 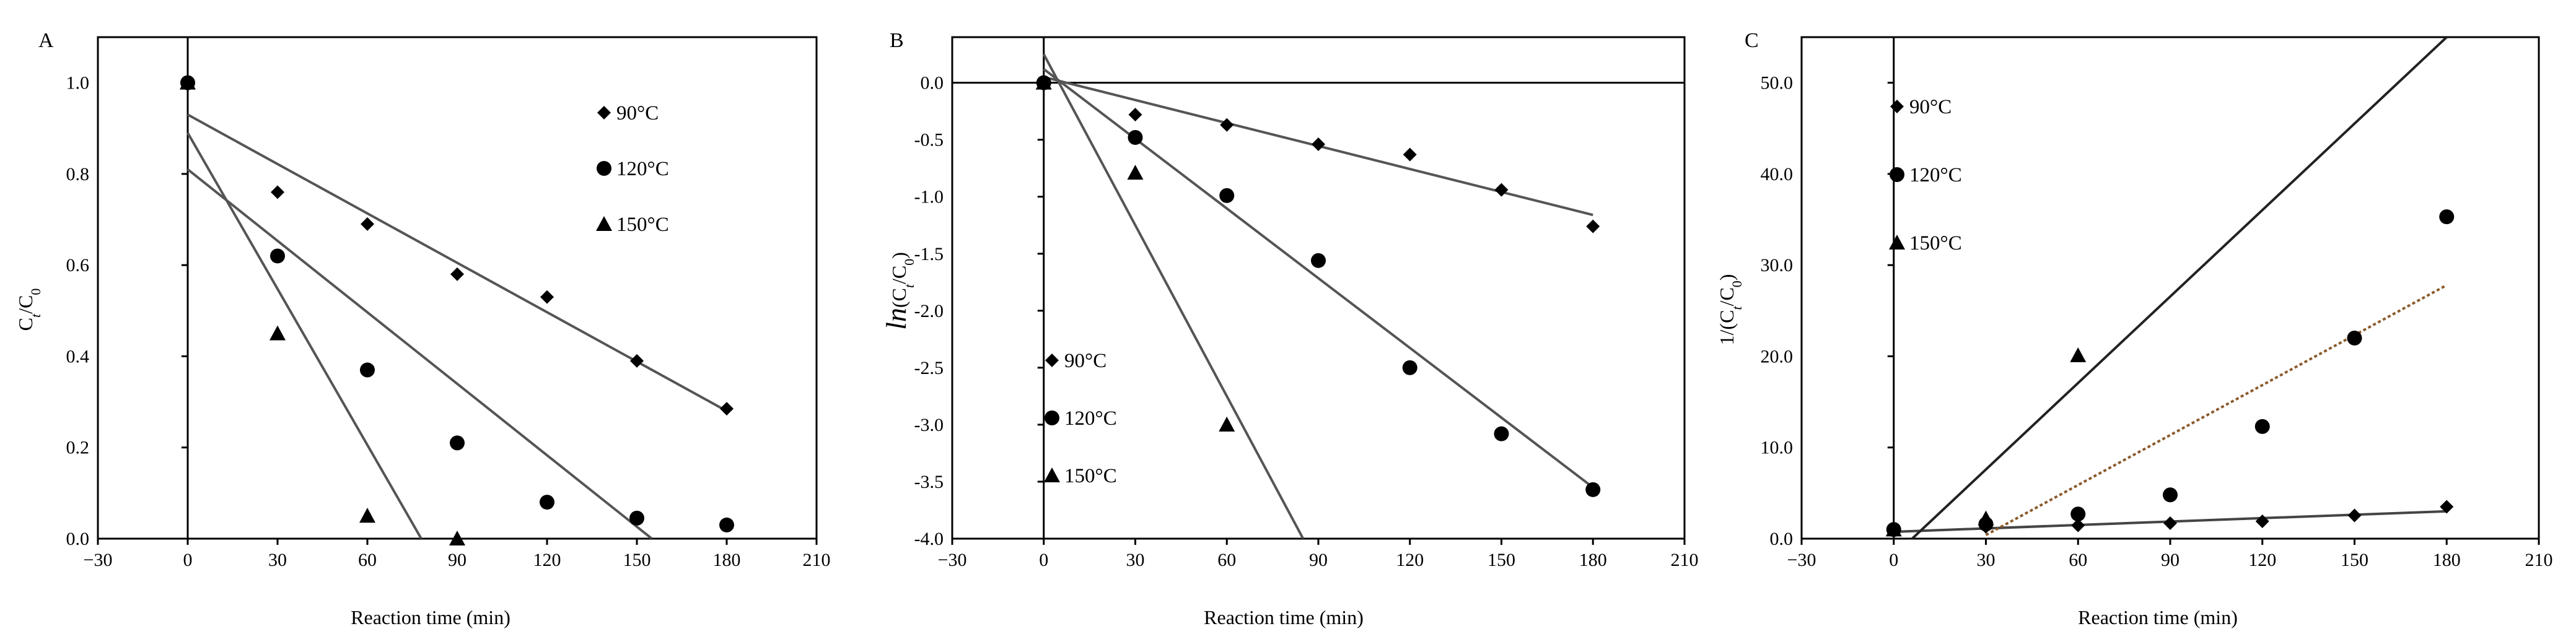 I want to click on series-diamond, so click(x=1318, y=154).